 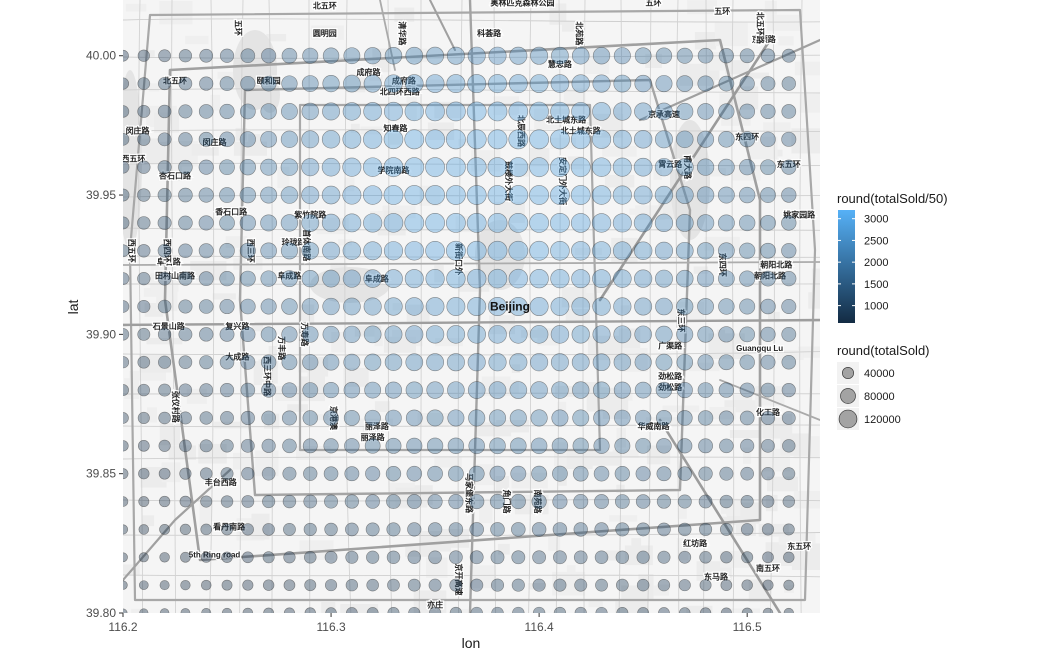 What do you see at coordinates (695, 543) in the screenshot?
I see `svg-text: 红坊路` at bounding box center [695, 543].